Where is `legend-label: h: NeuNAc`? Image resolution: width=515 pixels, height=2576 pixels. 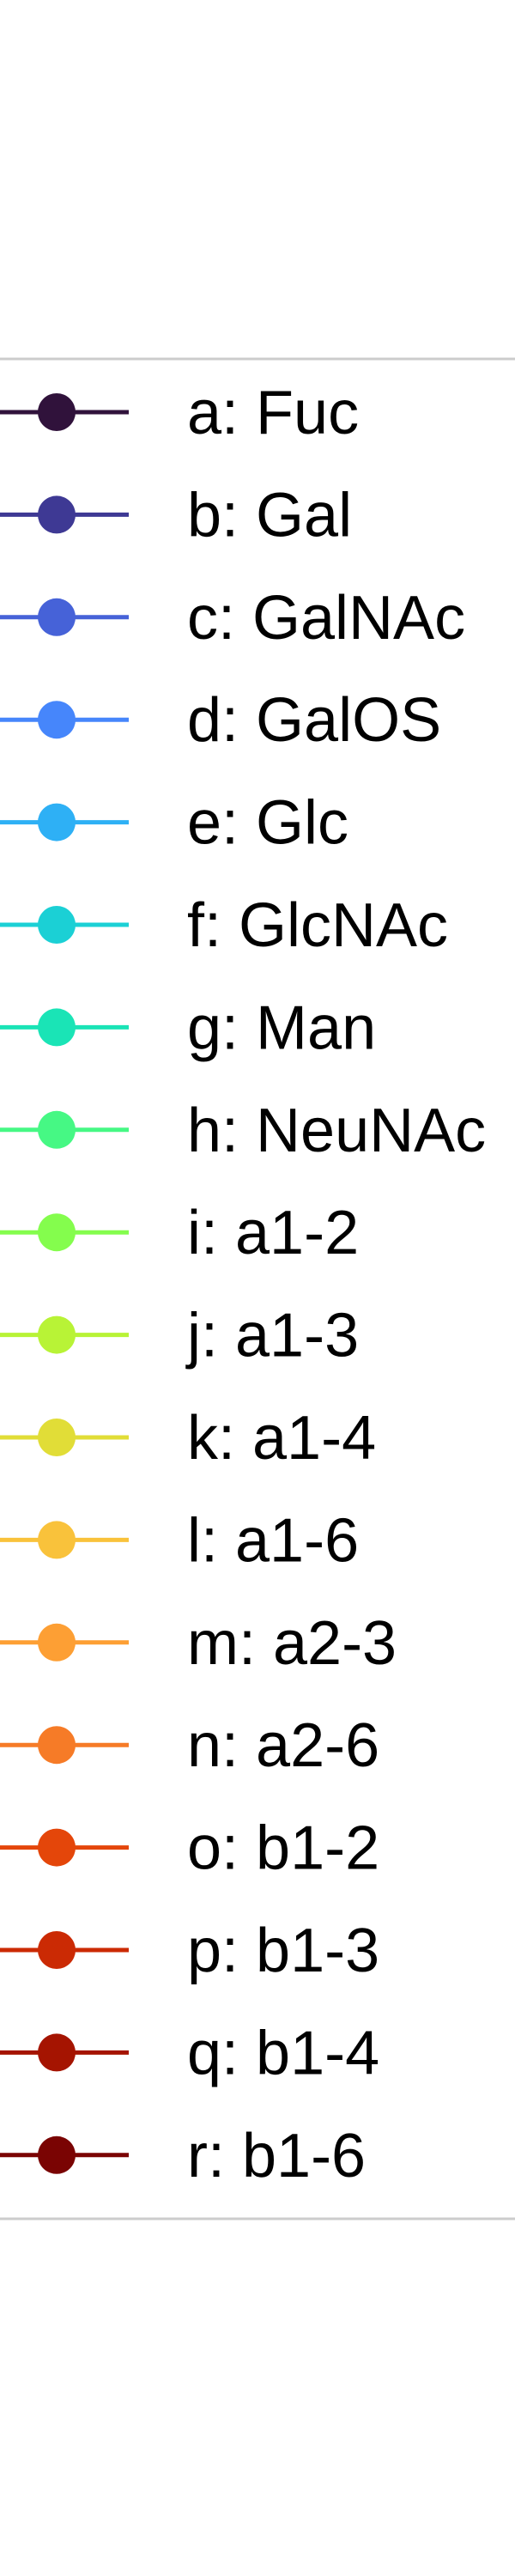 legend-label: h: NeuNAc is located at coordinates (336, 1131).